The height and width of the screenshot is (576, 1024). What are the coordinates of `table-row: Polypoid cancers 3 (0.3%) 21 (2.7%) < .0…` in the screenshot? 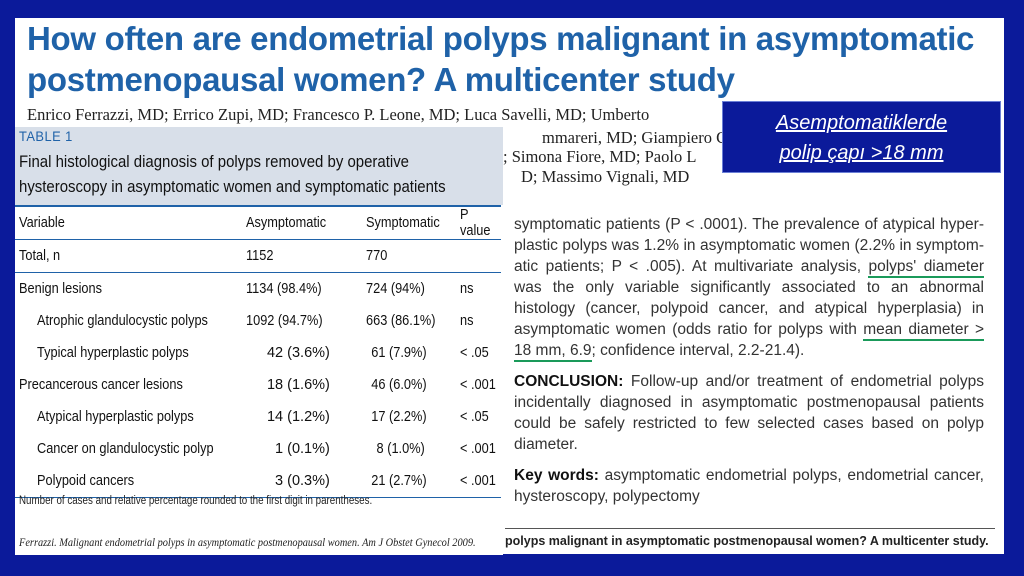 It's located at (258, 481).